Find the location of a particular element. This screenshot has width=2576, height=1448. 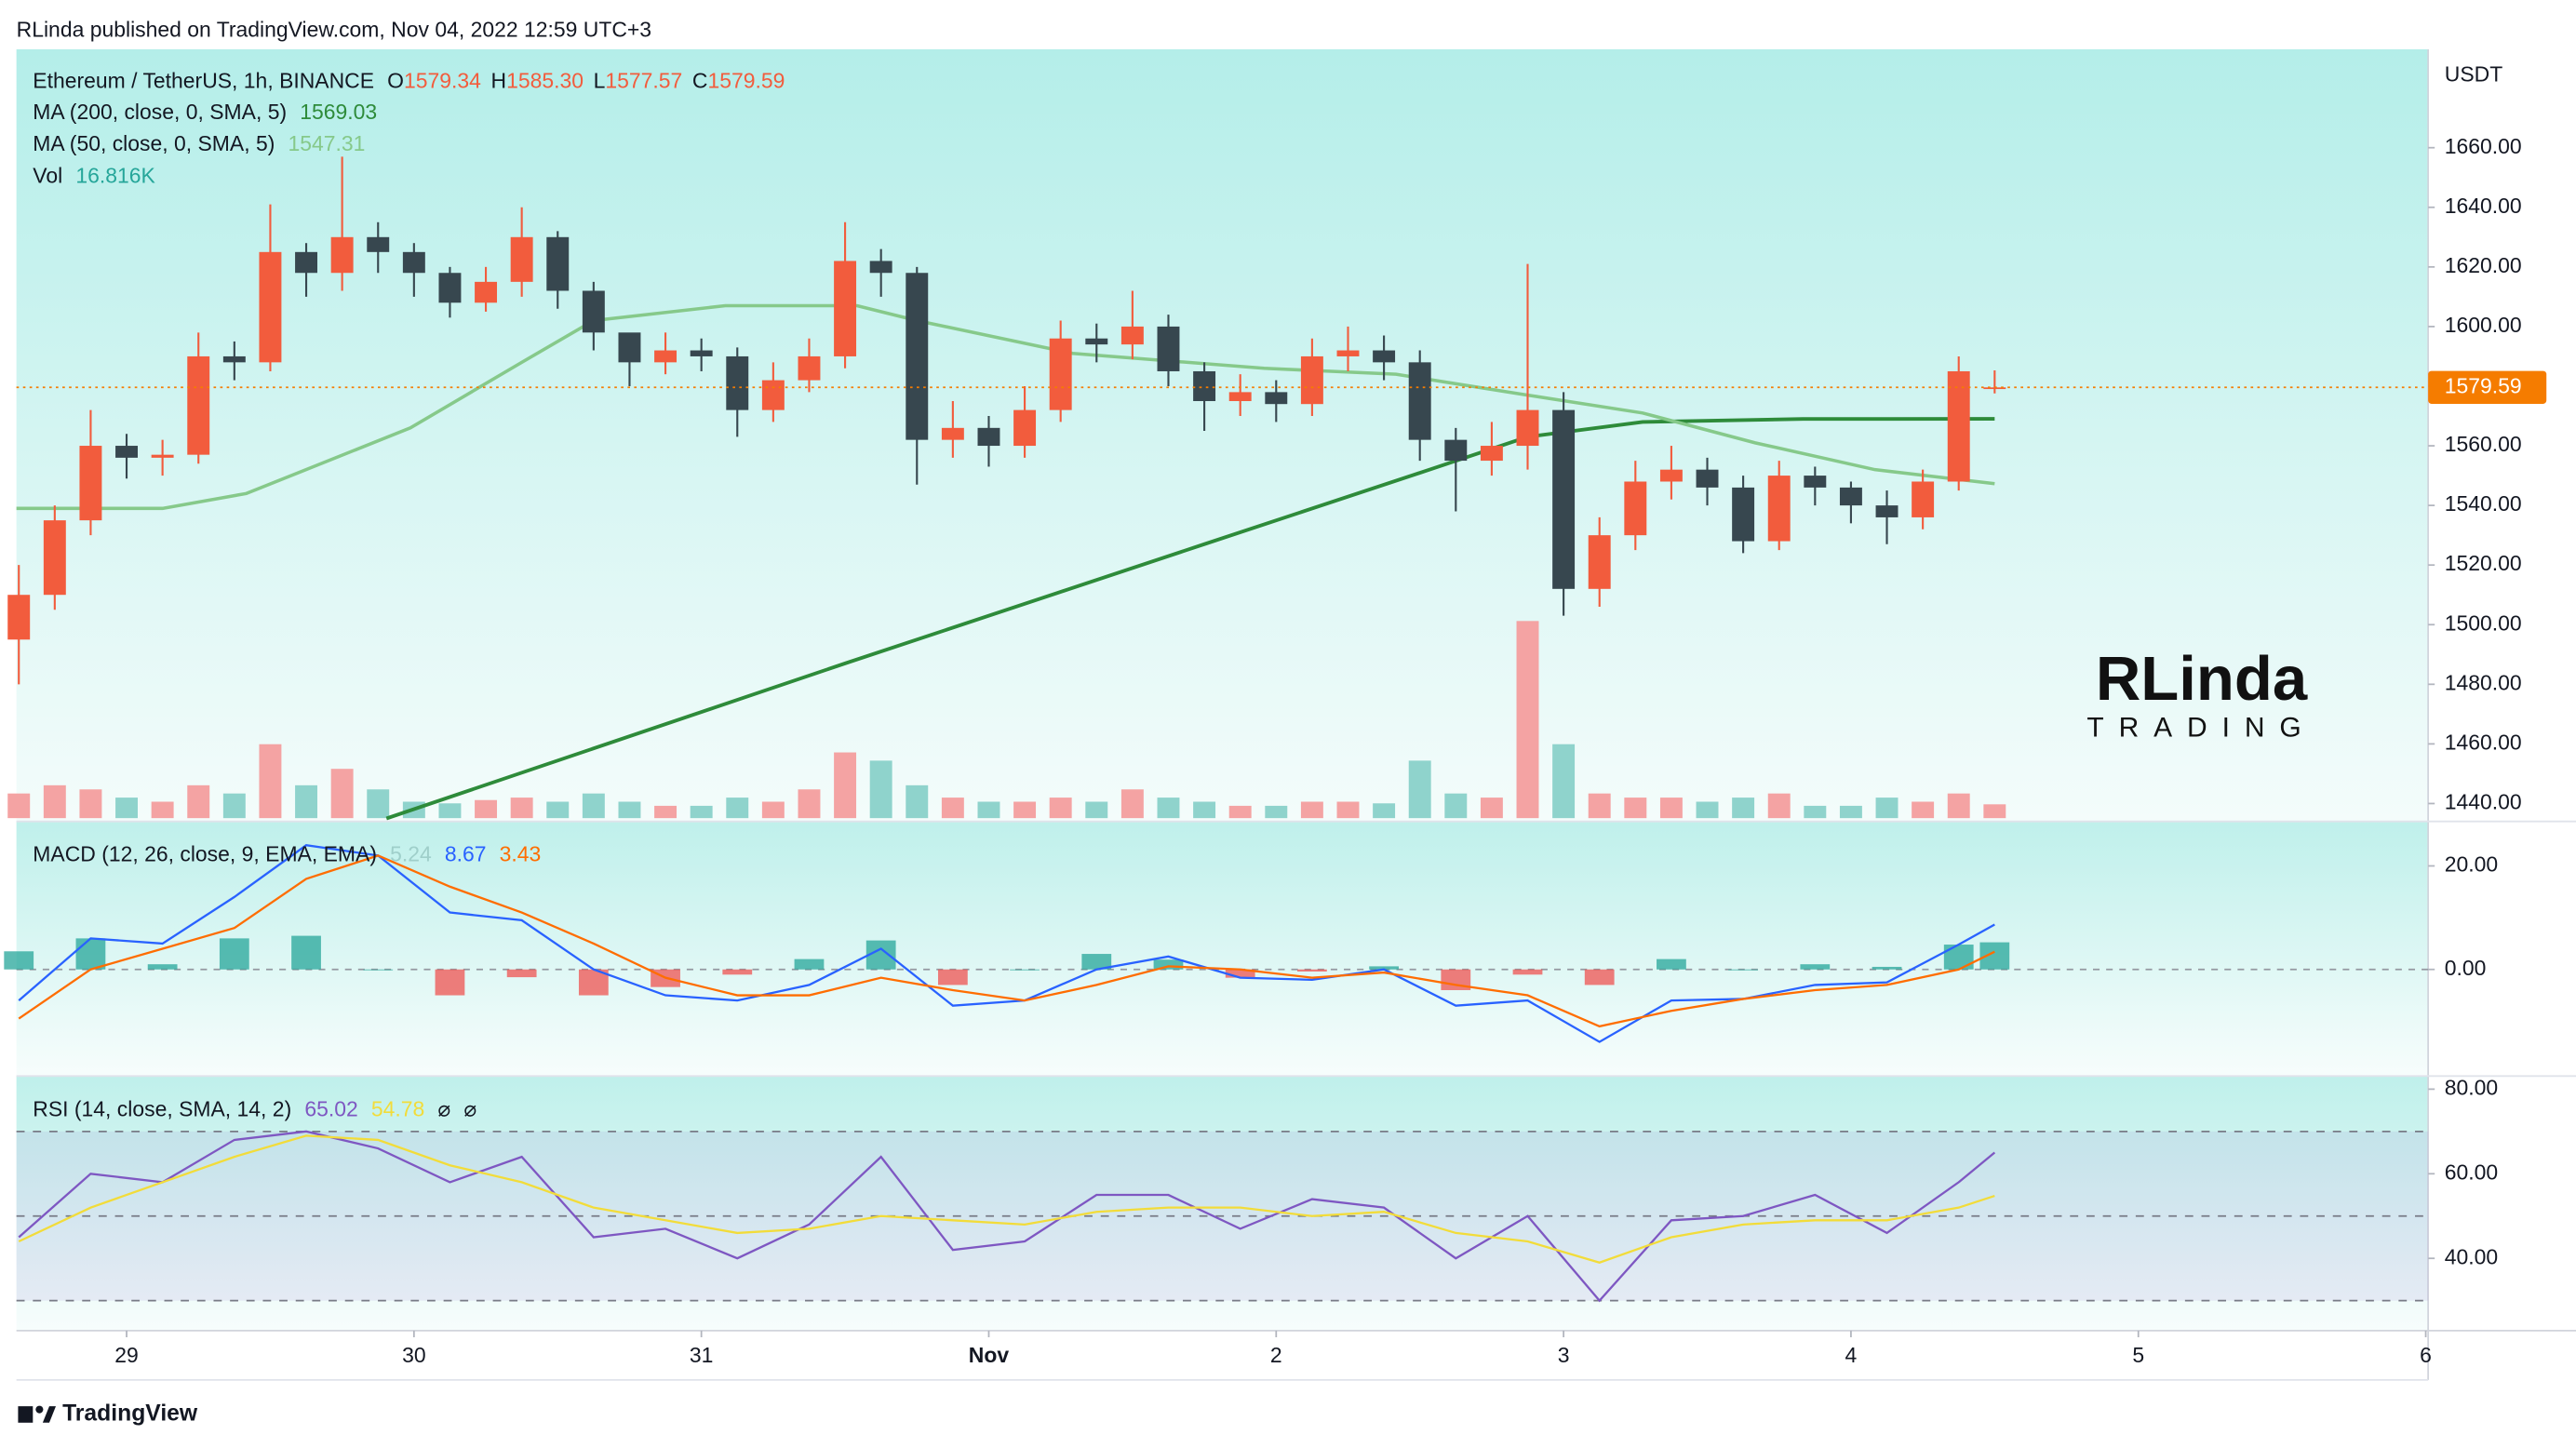

y-tick-label: 1520.00 is located at coordinates (2483, 563).